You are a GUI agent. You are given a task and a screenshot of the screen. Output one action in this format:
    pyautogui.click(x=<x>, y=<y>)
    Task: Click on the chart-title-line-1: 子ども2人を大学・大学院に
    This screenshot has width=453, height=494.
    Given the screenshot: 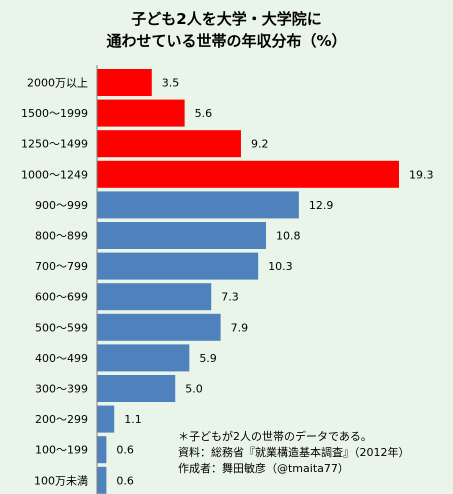 What is the action you would take?
    pyautogui.click(x=226, y=19)
    